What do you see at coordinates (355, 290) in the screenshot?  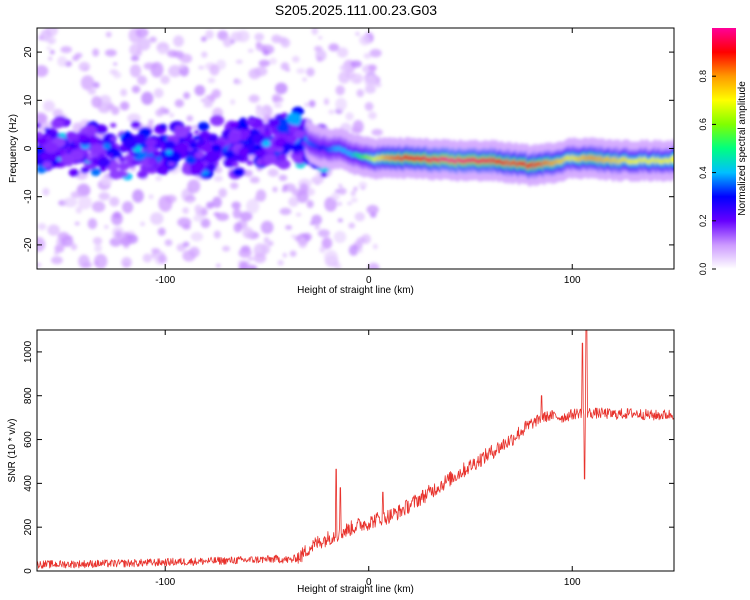 I see `heatmap-xlabel: Height of straight line (km)` at bounding box center [355, 290].